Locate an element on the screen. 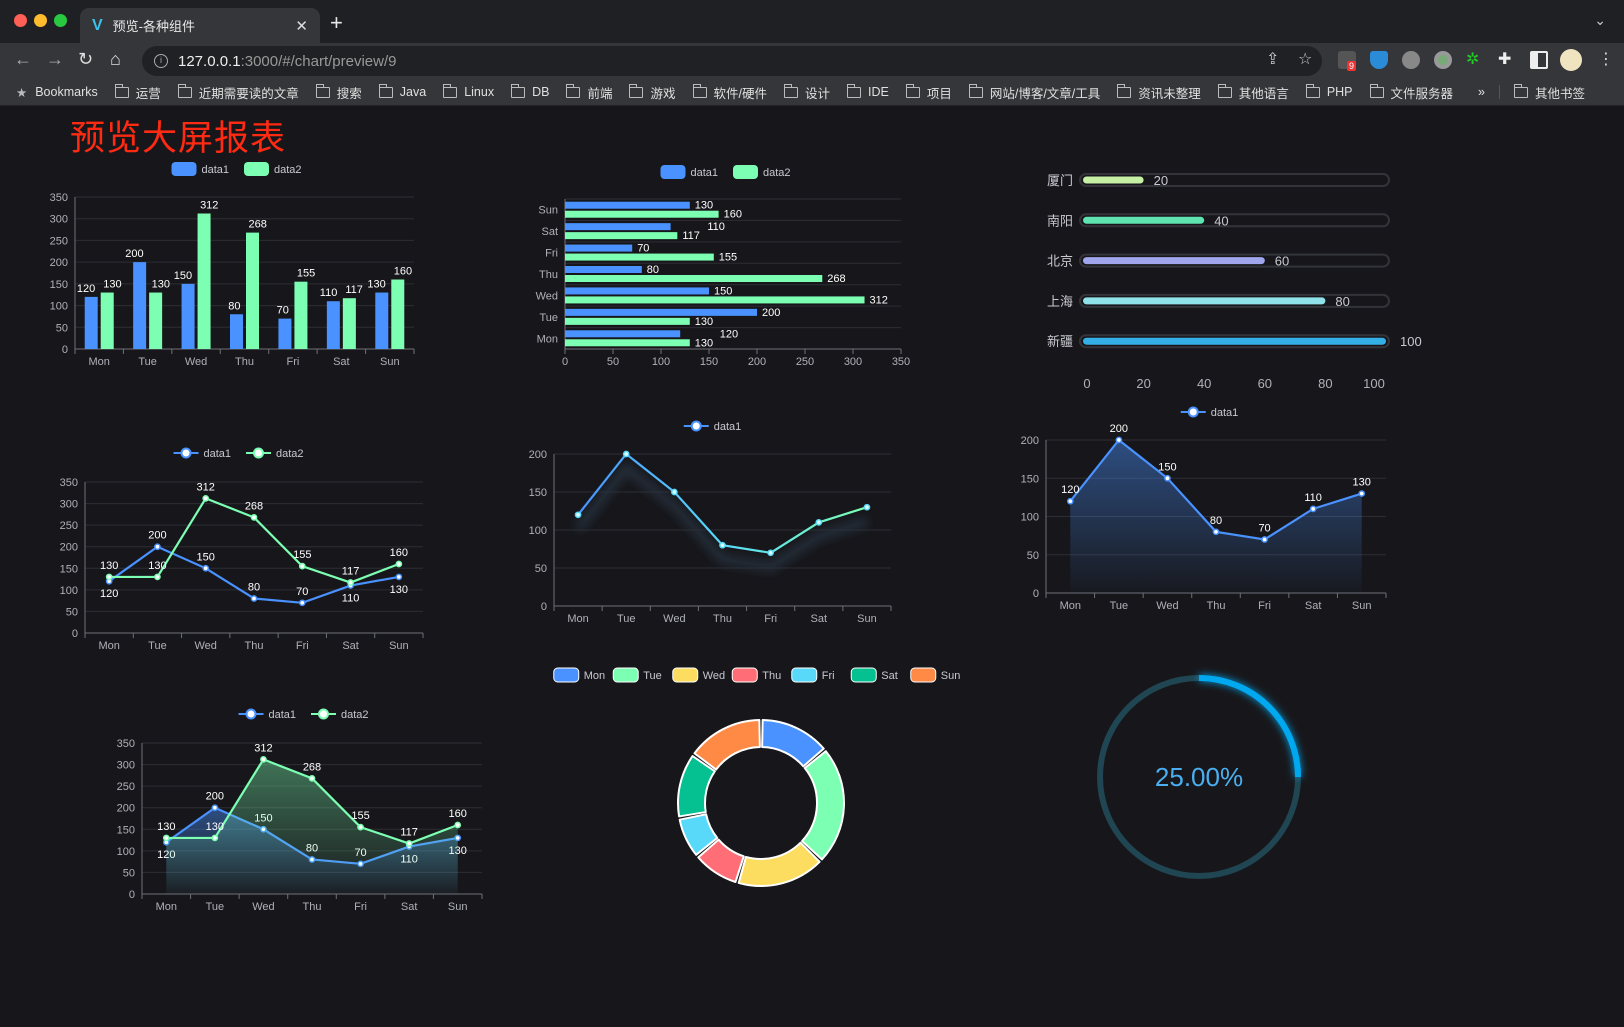  gem-extension-icon is located at coordinates (1379, 60).